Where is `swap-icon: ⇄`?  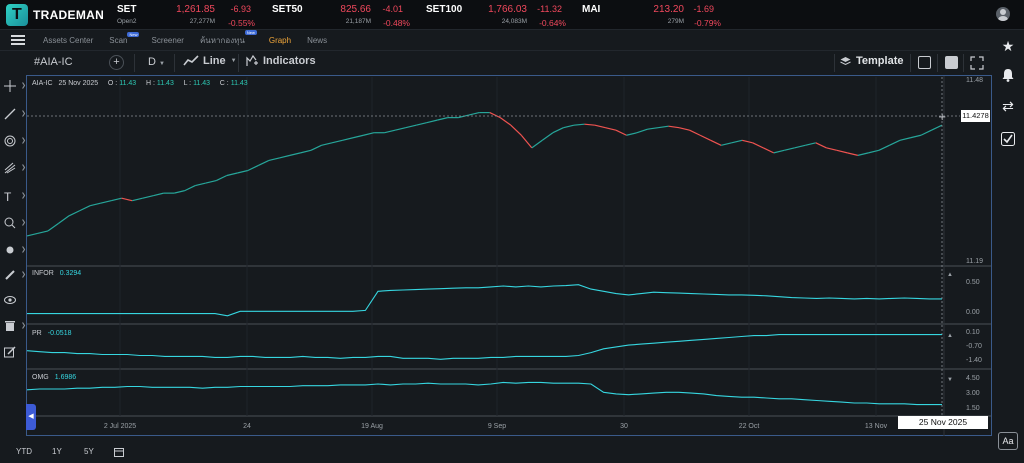
swap-icon: ⇄ is located at coordinates (1008, 106).